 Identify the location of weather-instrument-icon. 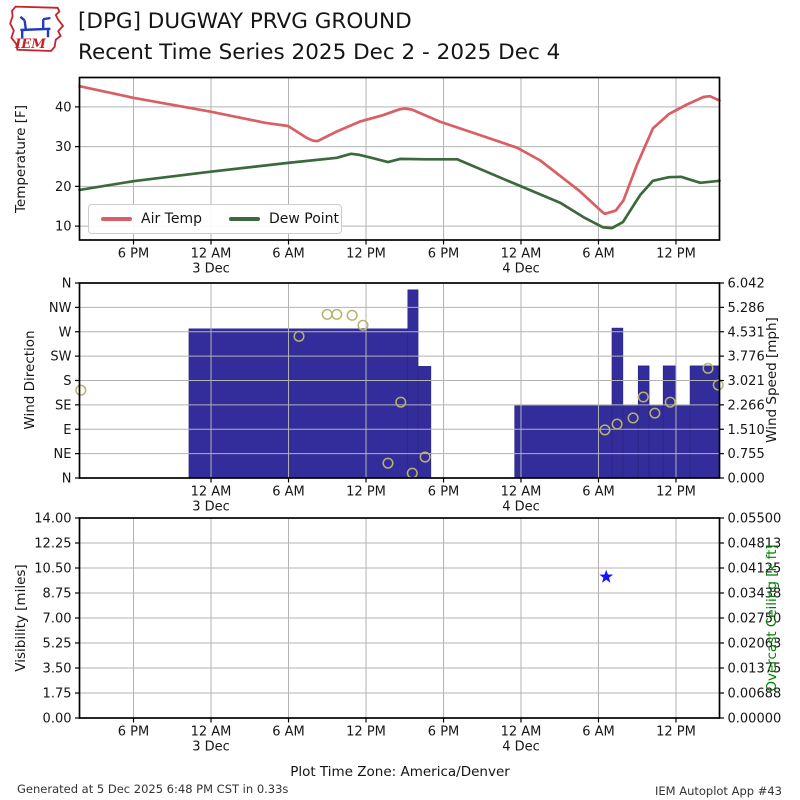
(35, 27).